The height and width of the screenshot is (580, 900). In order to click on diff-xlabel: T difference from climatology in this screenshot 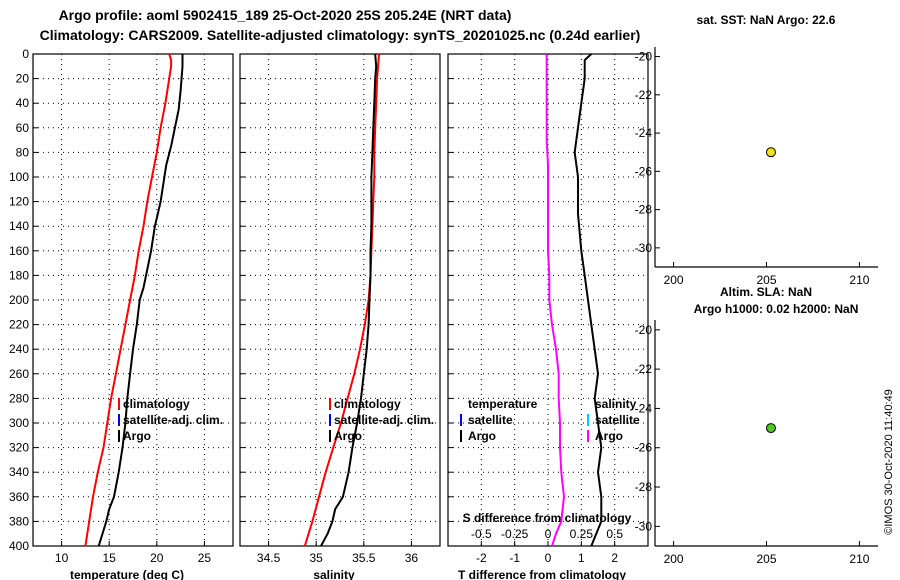, I will do `click(542, 574)`.